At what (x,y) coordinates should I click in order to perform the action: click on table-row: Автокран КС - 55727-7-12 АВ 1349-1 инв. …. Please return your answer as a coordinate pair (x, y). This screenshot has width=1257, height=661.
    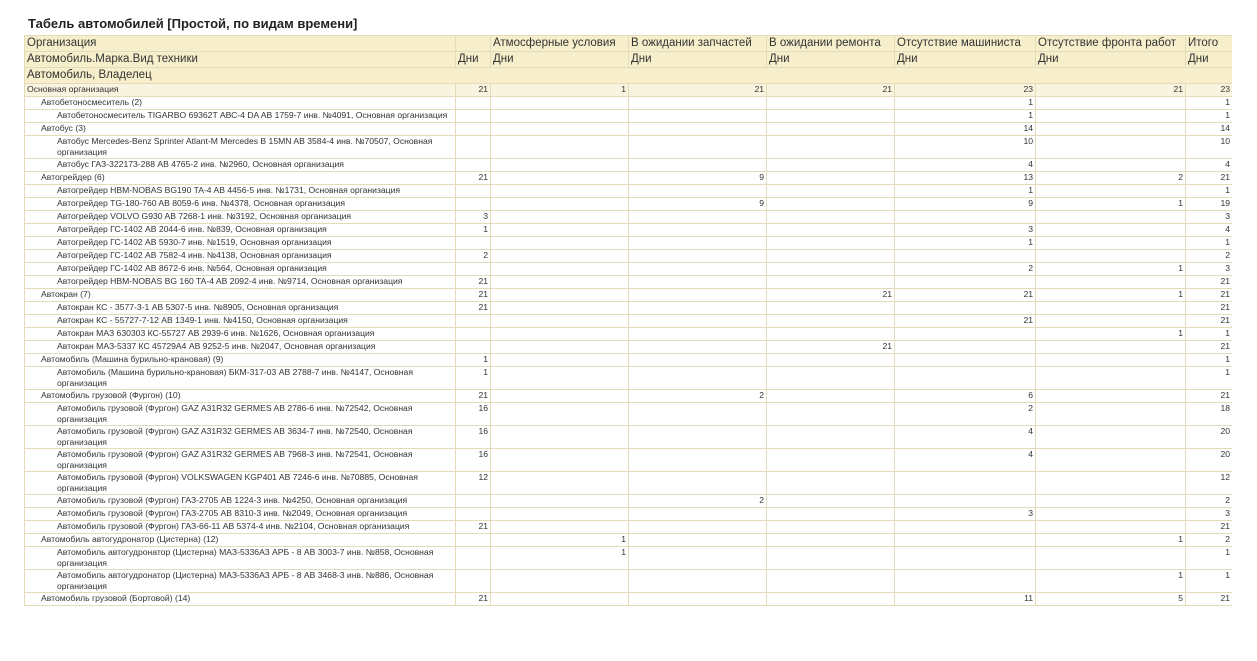
    Looking at the image, I should click on (628, 321).